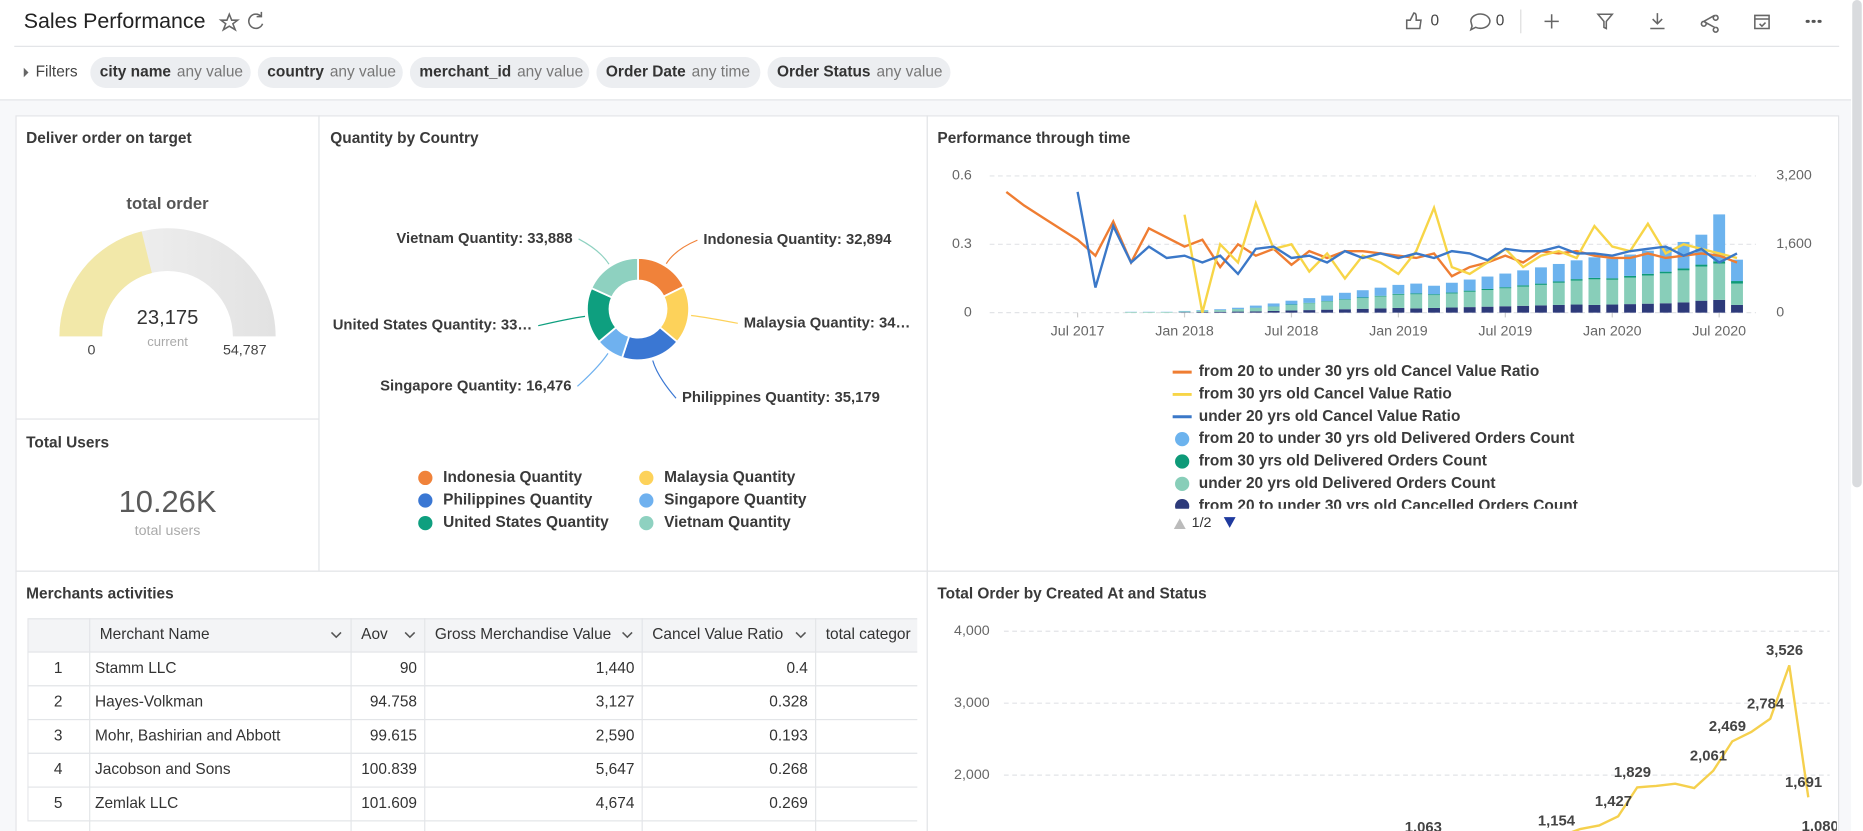  Describe the element at coordinates (167, 341) in the screenshot. I see `gauge-sub: current` at that location.